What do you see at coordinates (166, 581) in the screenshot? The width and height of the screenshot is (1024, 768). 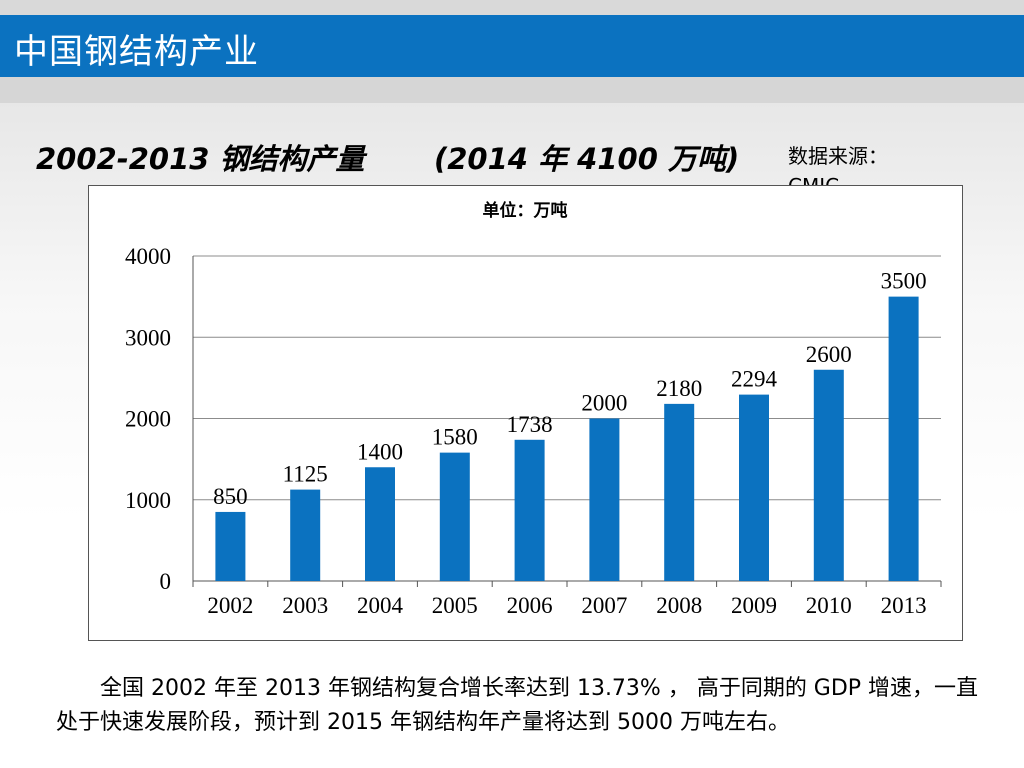 I see `y-tick-label: 0` at bounding box center [166, 581].